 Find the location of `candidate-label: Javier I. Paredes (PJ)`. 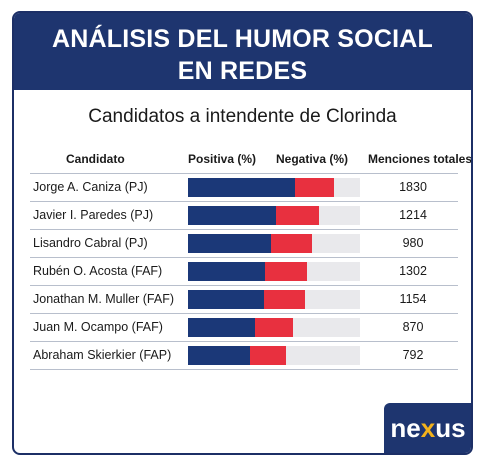

candidate-label: Javier I. Paredes (PJ) is located at coordinates (93, 215).